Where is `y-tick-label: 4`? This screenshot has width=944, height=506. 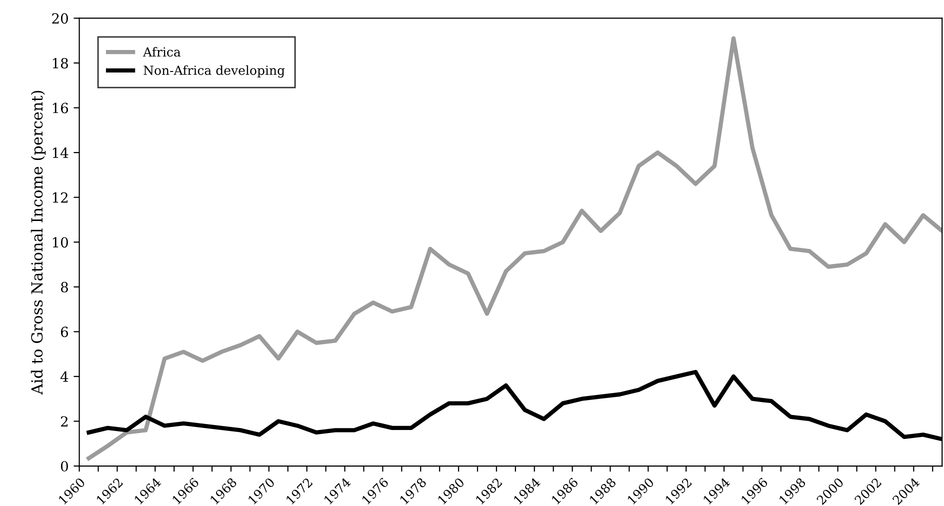
y-tick-label: 4 is located at coordinates (64, 376).